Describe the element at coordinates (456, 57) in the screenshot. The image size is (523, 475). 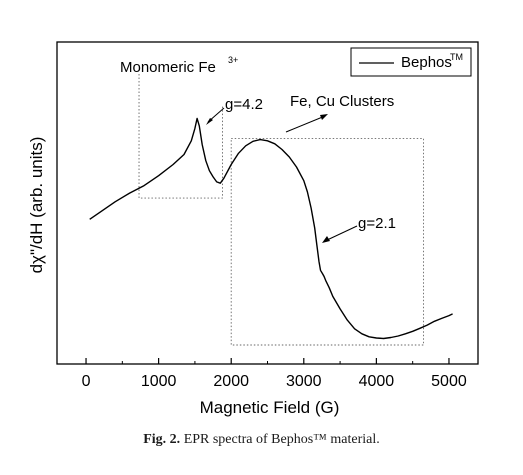
I see `legend-label-superscript: TM` at that location.